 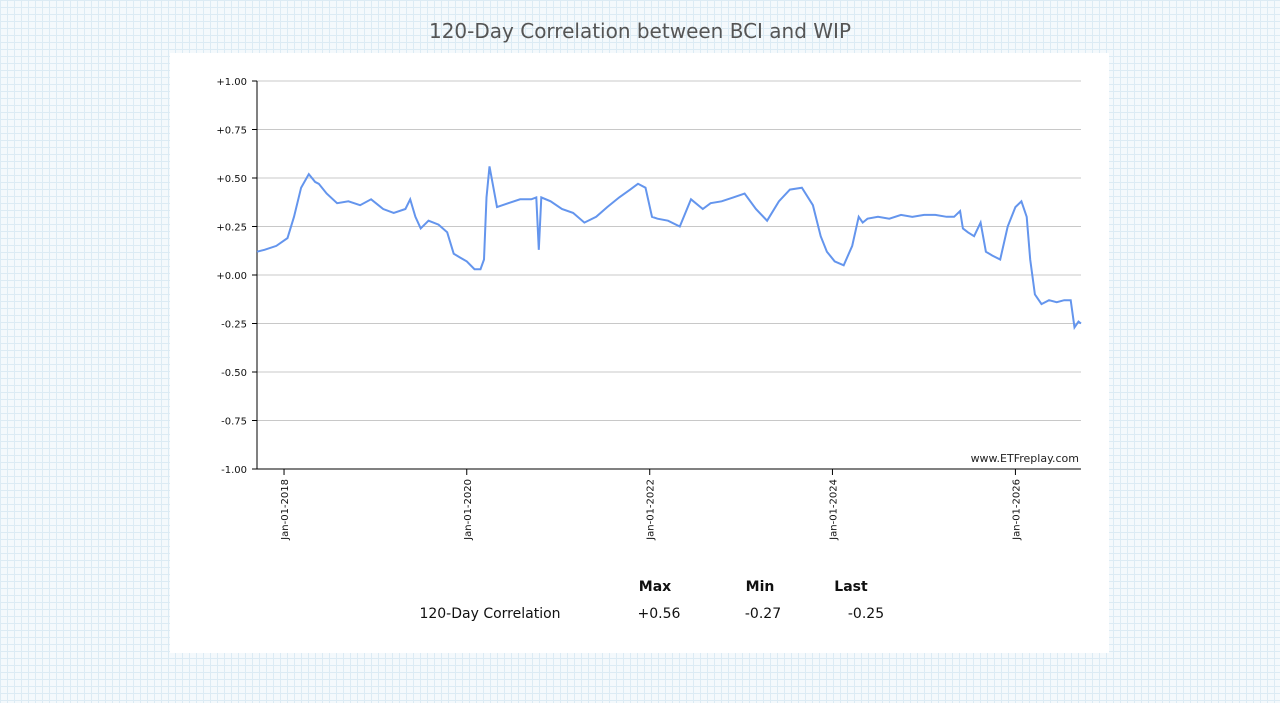 I want to click on stats-row-label: 120-Day Correlation, so click(x=490, y=614).